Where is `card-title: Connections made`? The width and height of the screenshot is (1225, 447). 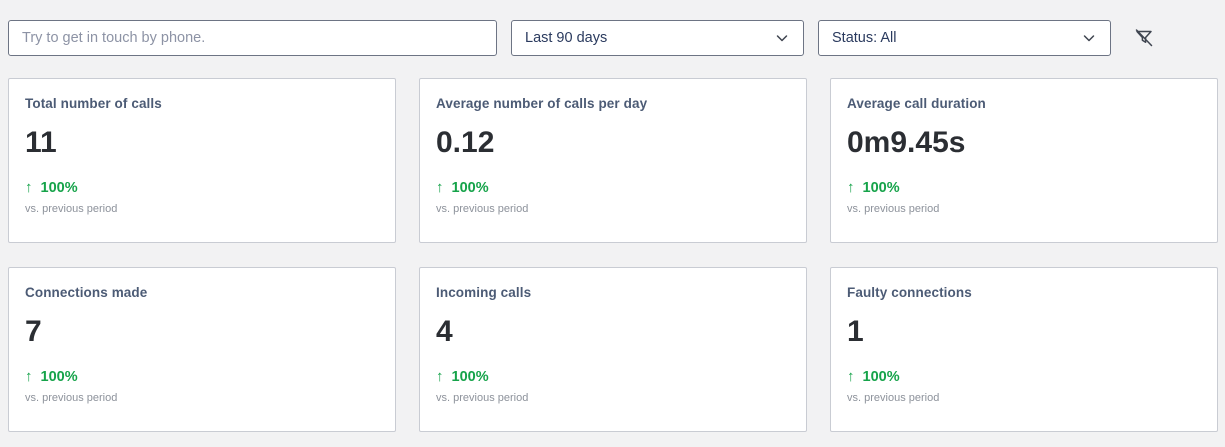 card-title: Connections made is located at coordinates (86, 292).